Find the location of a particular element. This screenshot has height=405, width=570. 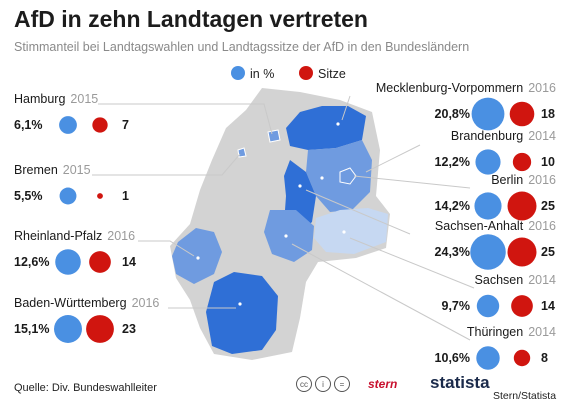

seats-label: 23 is located at coordinates (129, 329).